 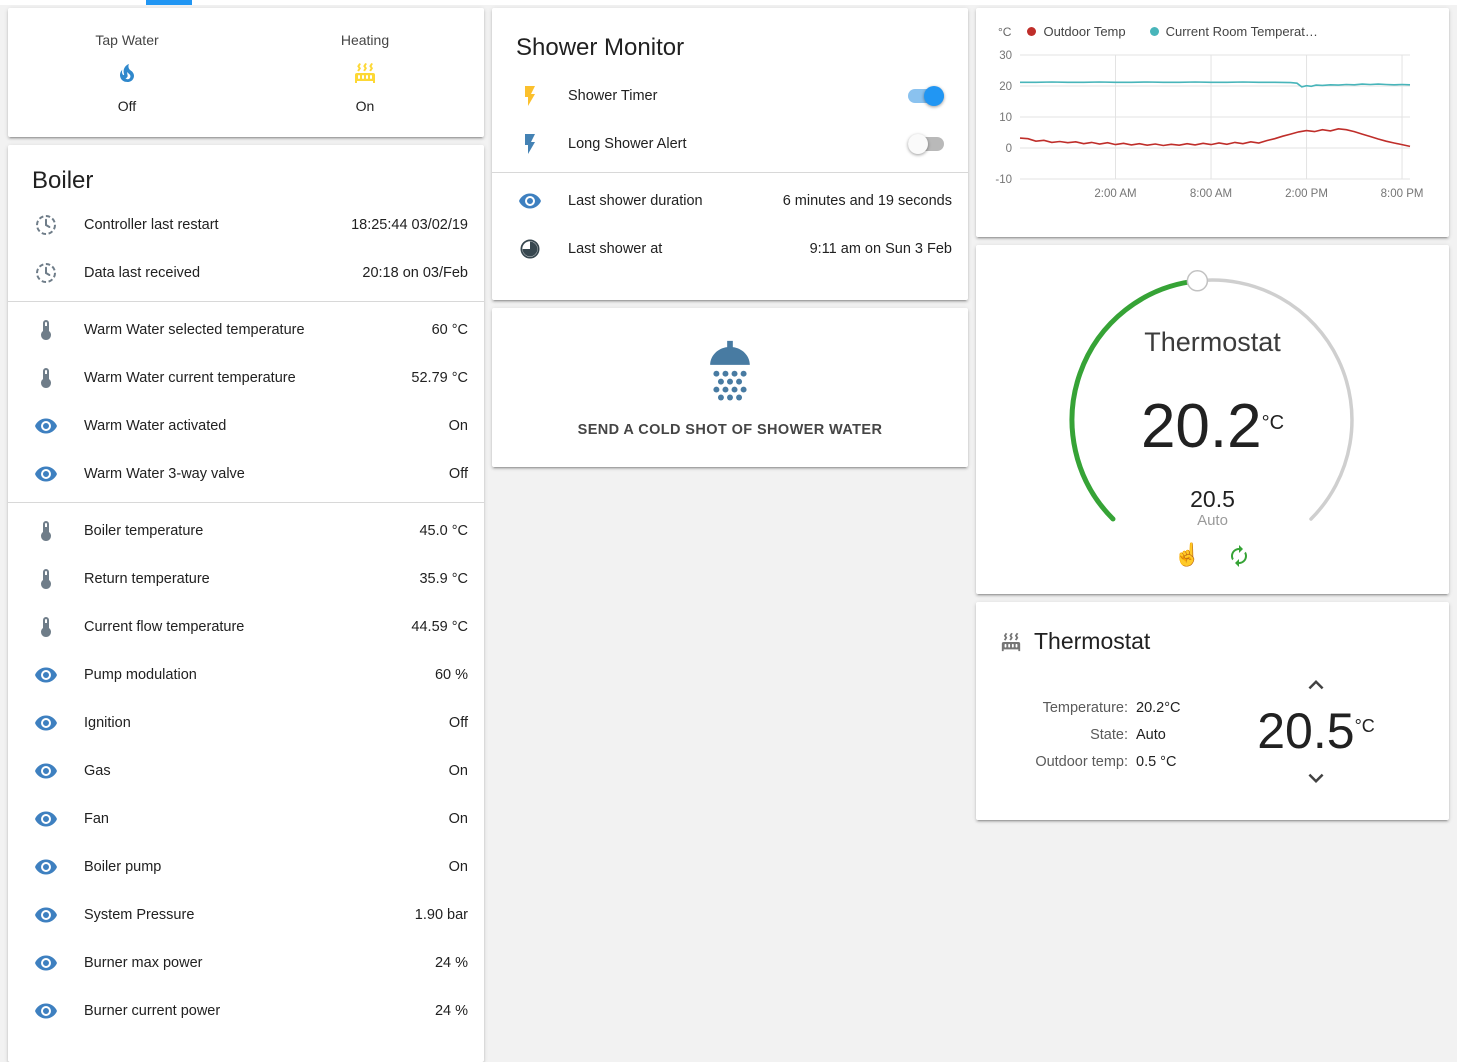 I want to click on entity-row: Pump modulation 60 %, so click(x=246, y=675).